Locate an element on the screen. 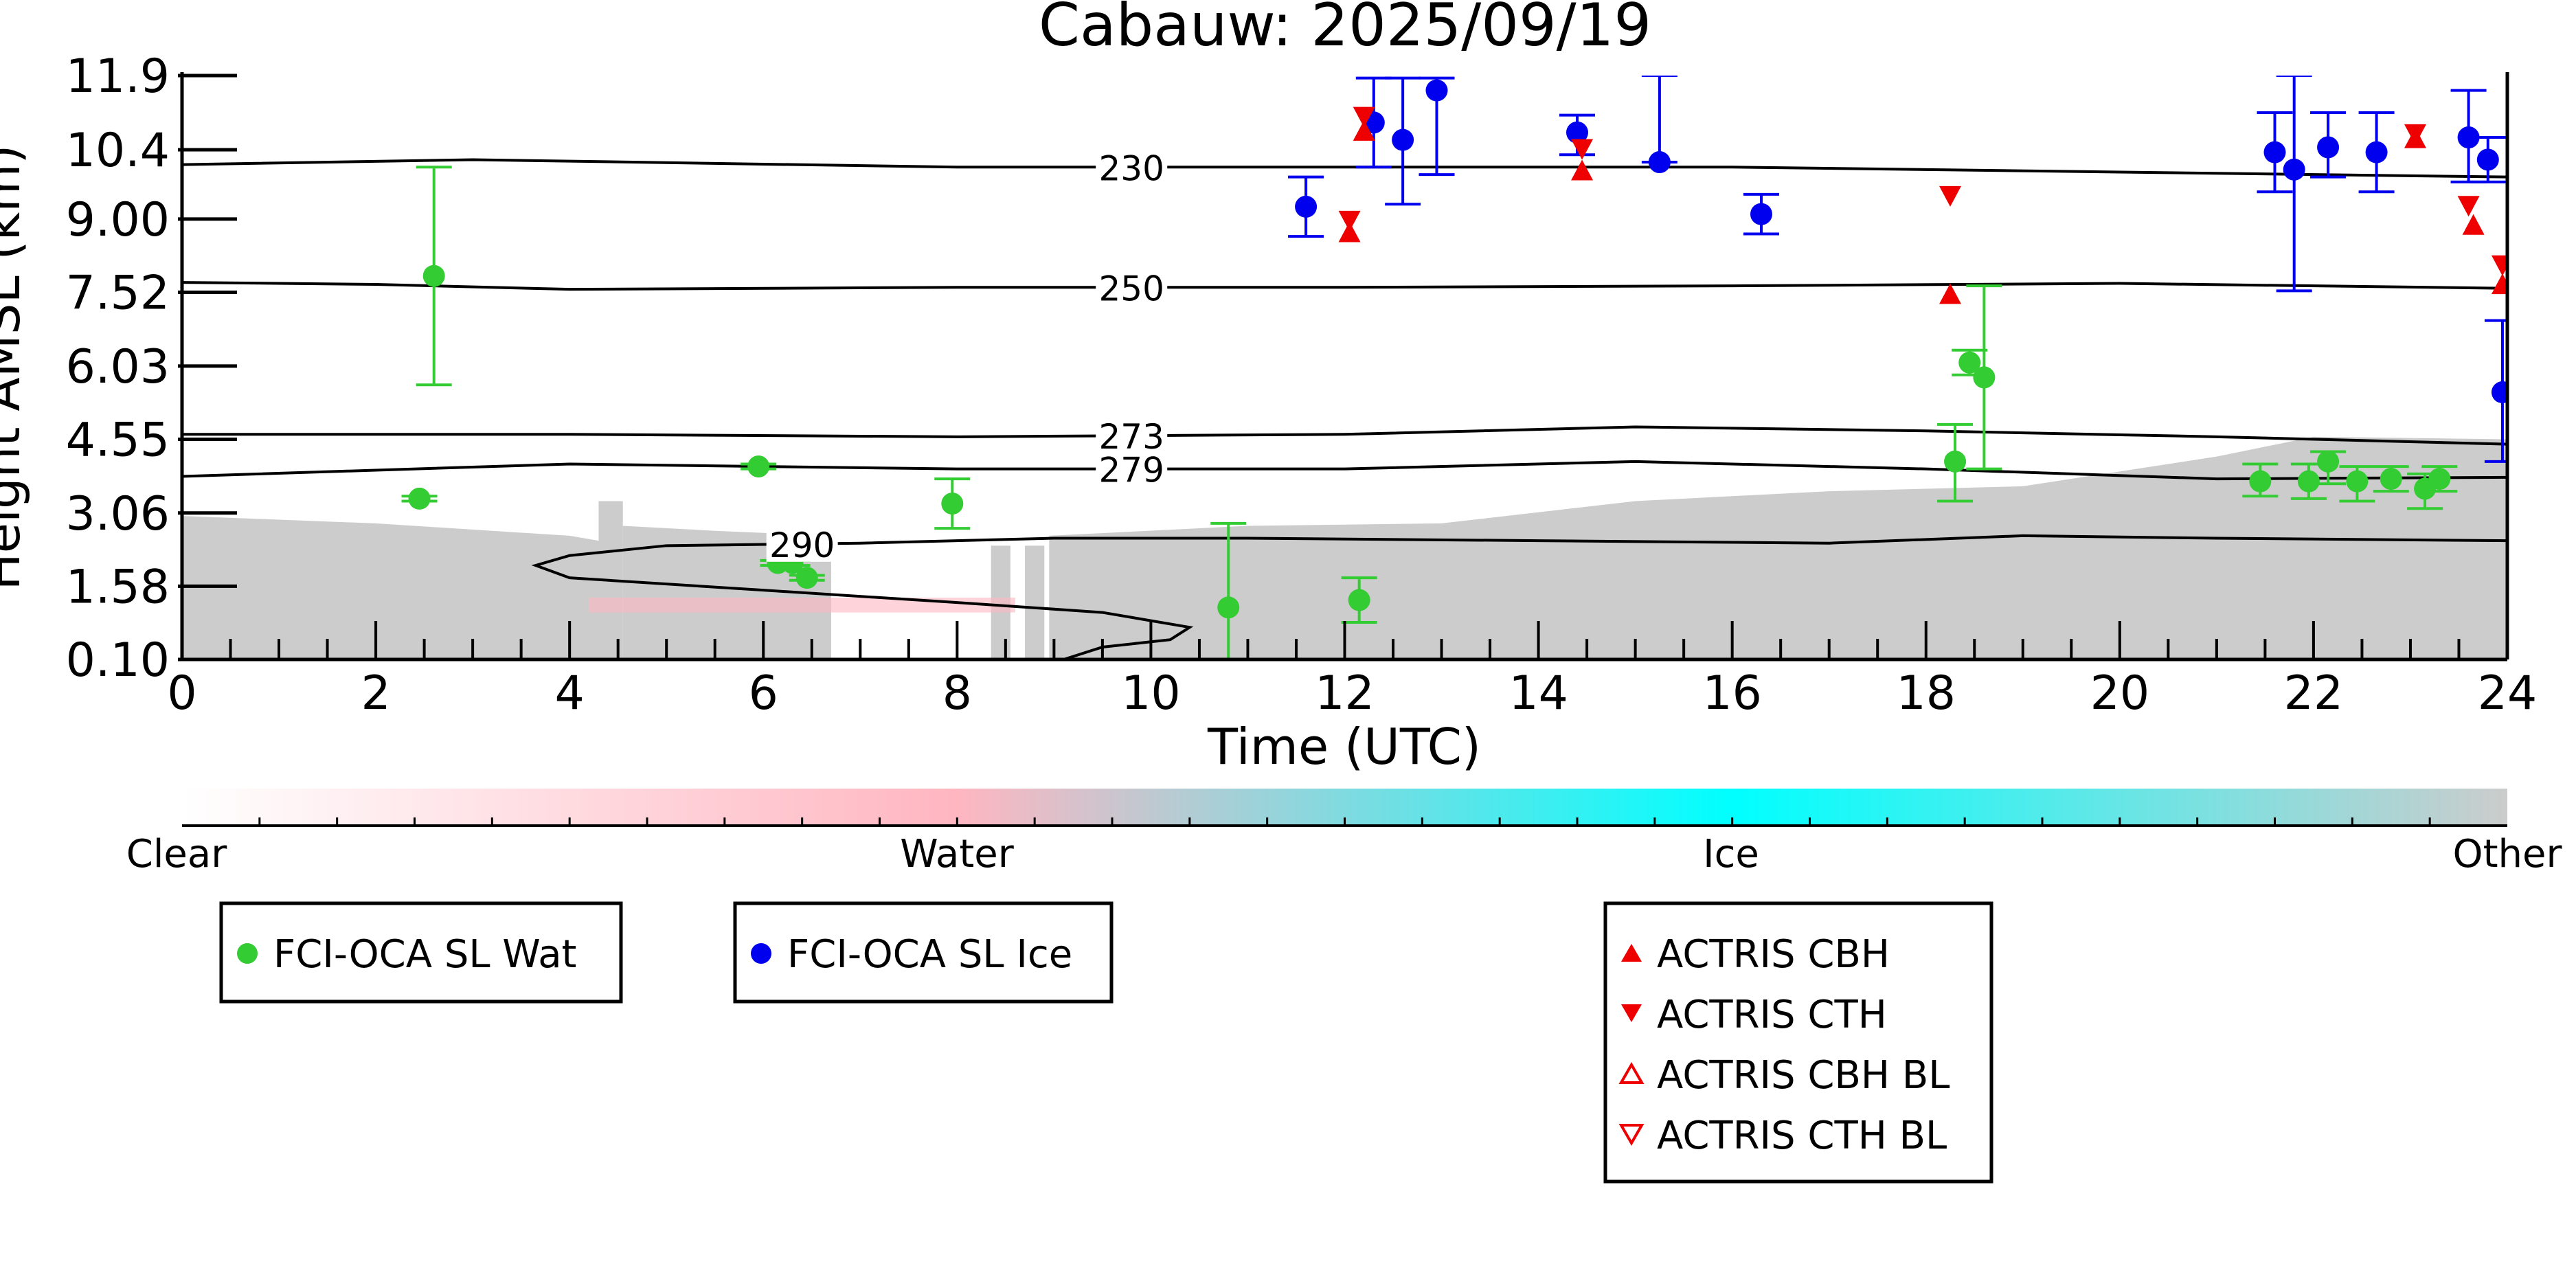 Image resolution: width=2576 pixels, height=1288 pixels. x-tick-label: 4 is located at coordinates (570, 693).